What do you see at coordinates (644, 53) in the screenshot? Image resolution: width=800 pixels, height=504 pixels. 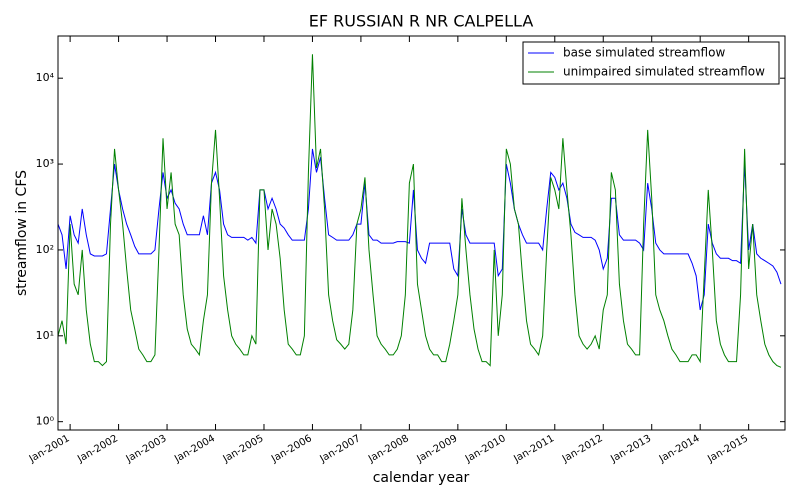 I see `legend-label: base simulated streamflow` at bounding box center [644, 53].